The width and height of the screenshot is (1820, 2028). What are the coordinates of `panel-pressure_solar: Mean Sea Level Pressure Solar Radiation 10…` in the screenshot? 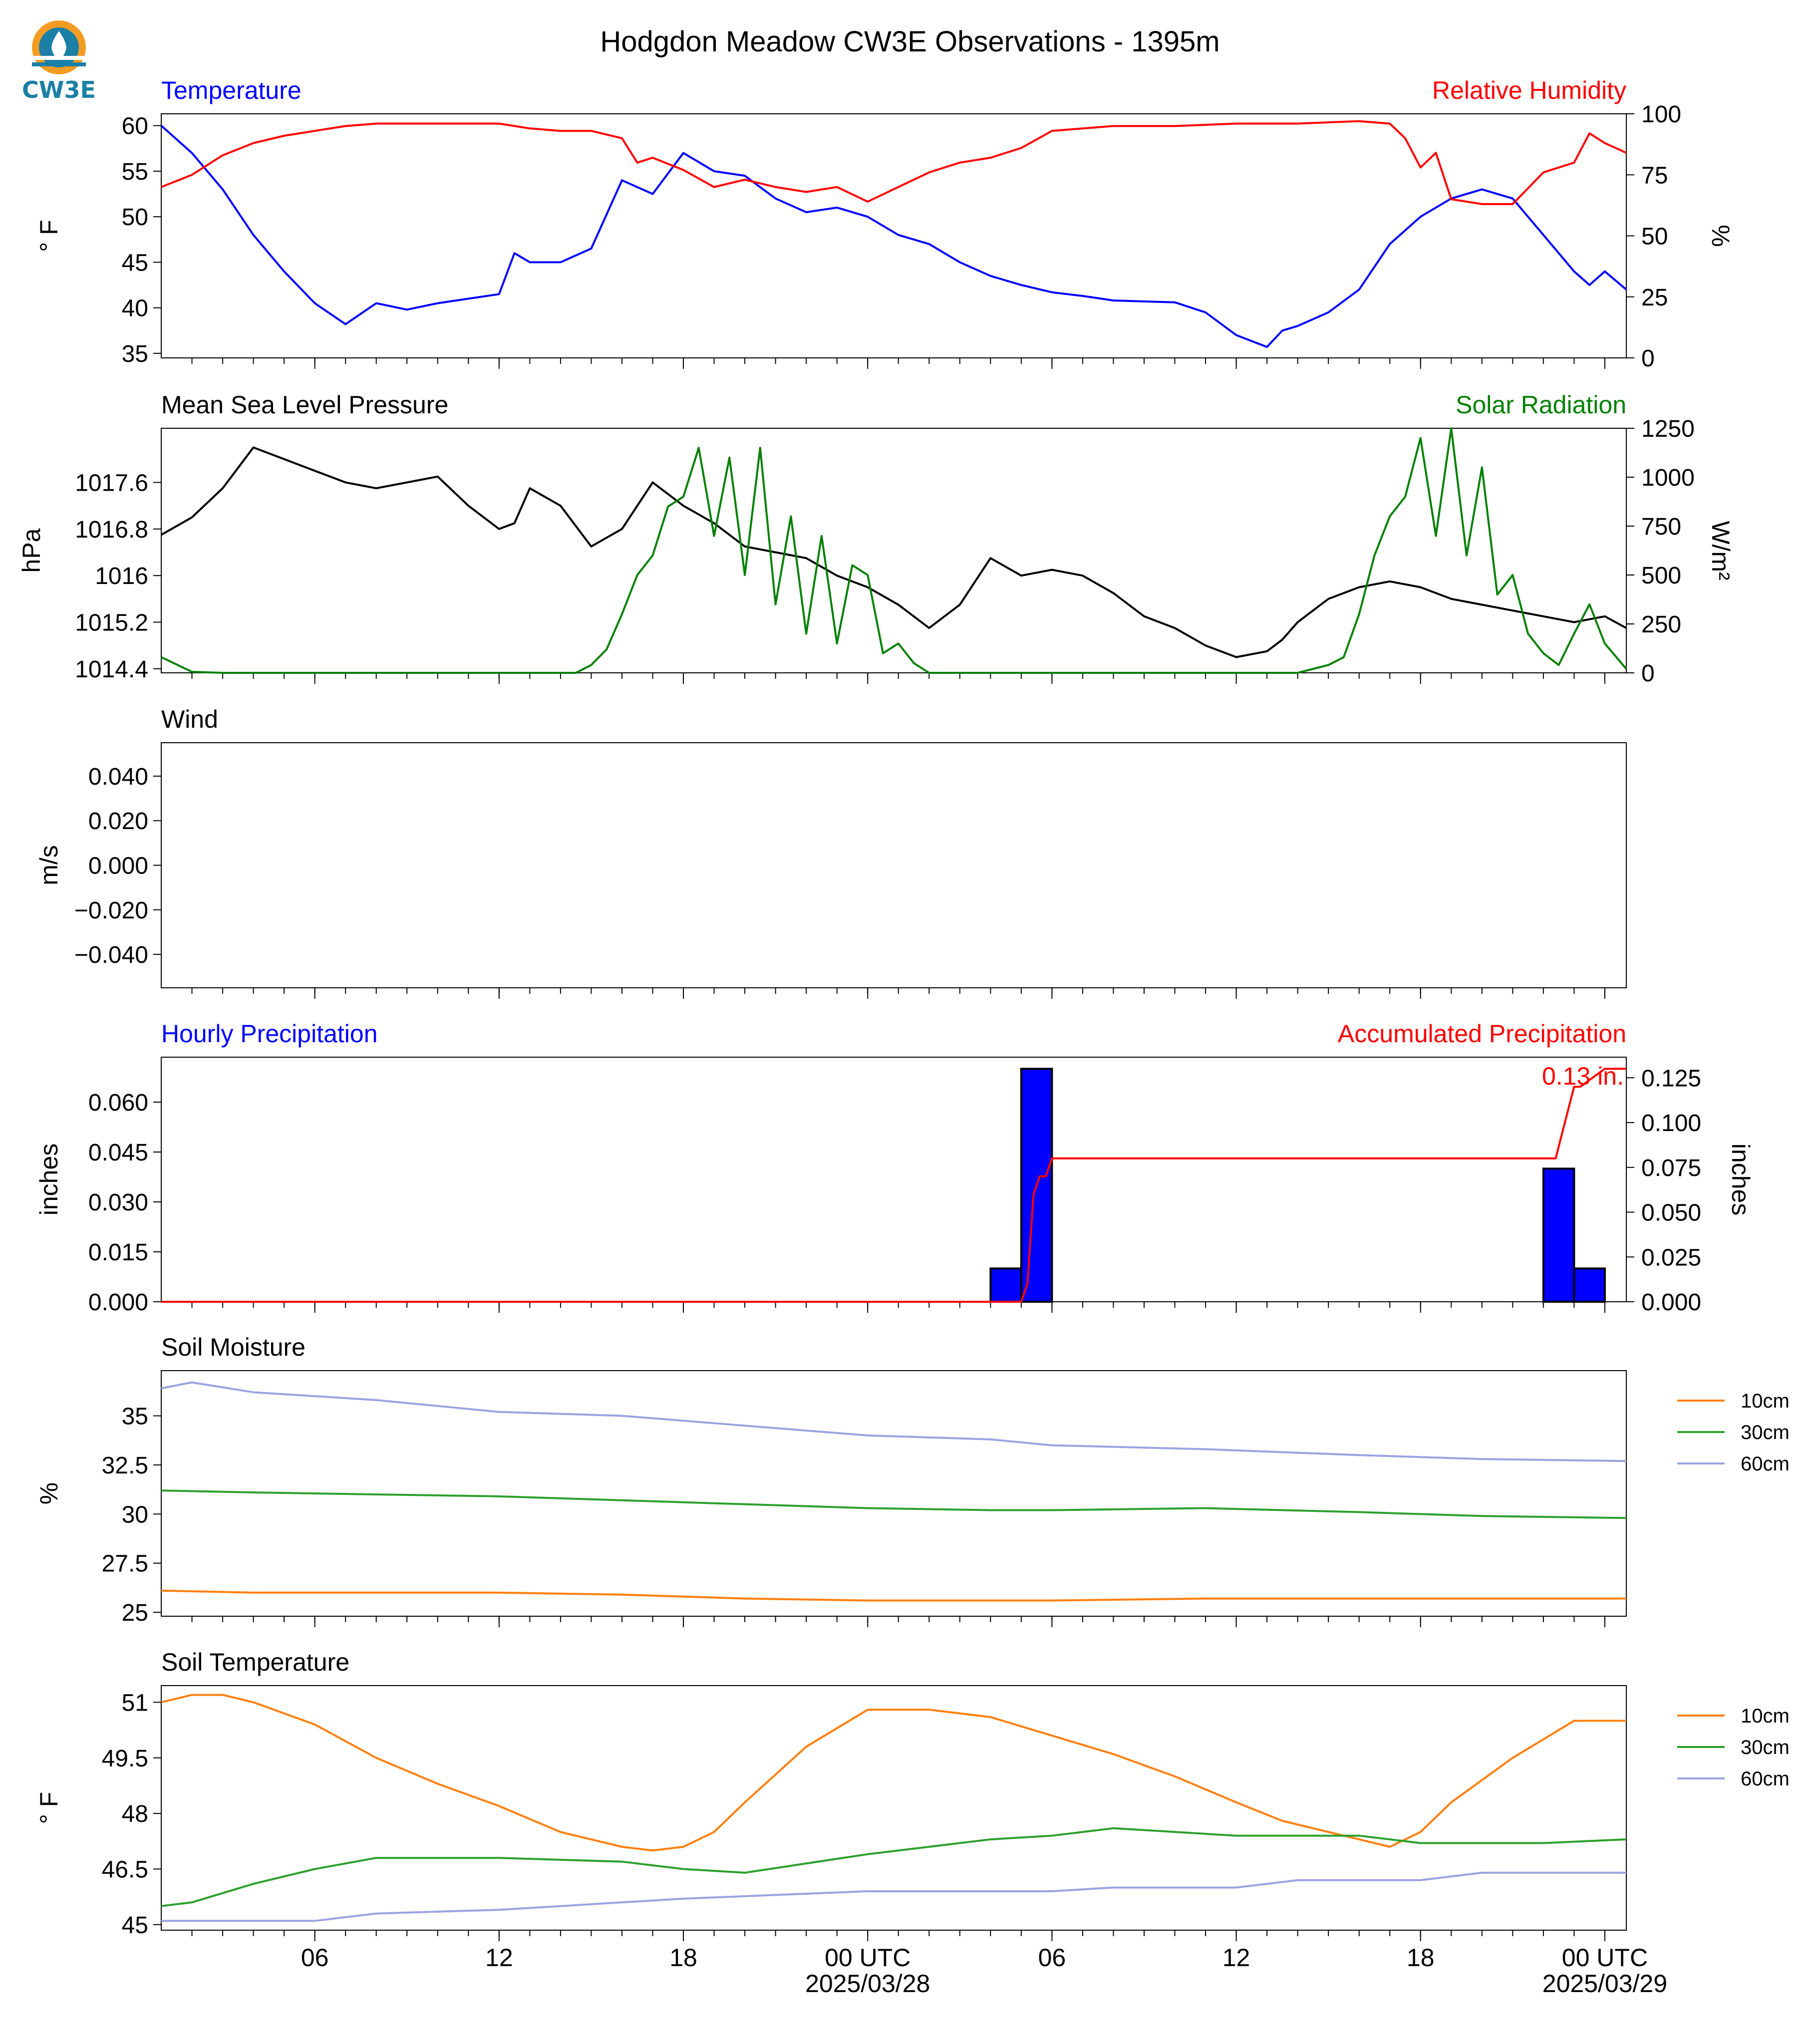 It's located at (876, 539).